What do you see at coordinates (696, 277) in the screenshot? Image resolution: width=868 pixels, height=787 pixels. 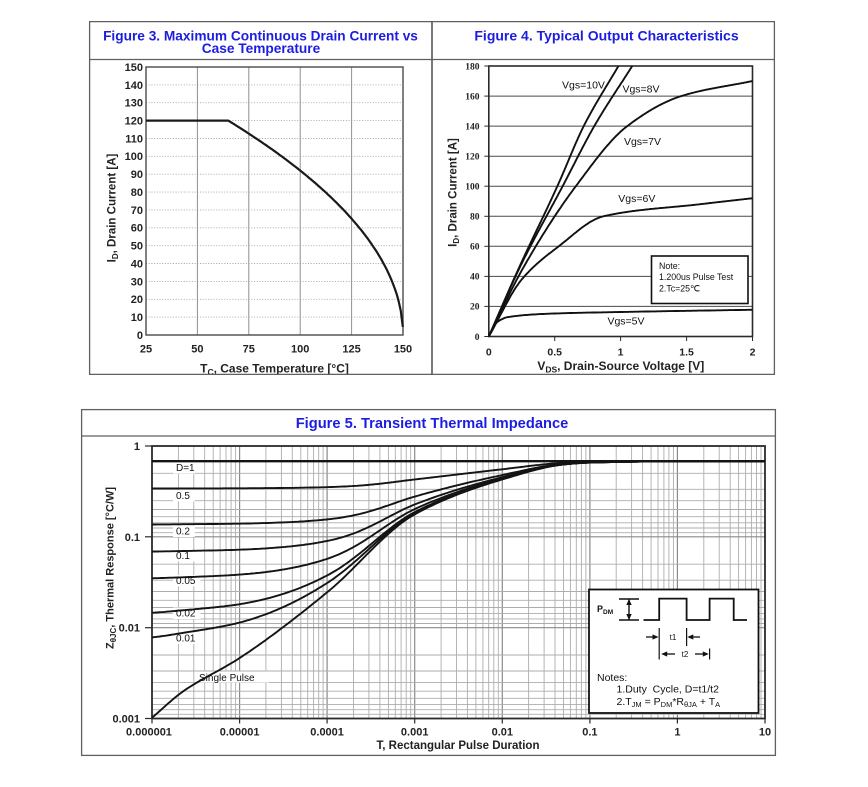 I see `svg-text: 1.200us Pulse Test` at bounding box center [696, 277].